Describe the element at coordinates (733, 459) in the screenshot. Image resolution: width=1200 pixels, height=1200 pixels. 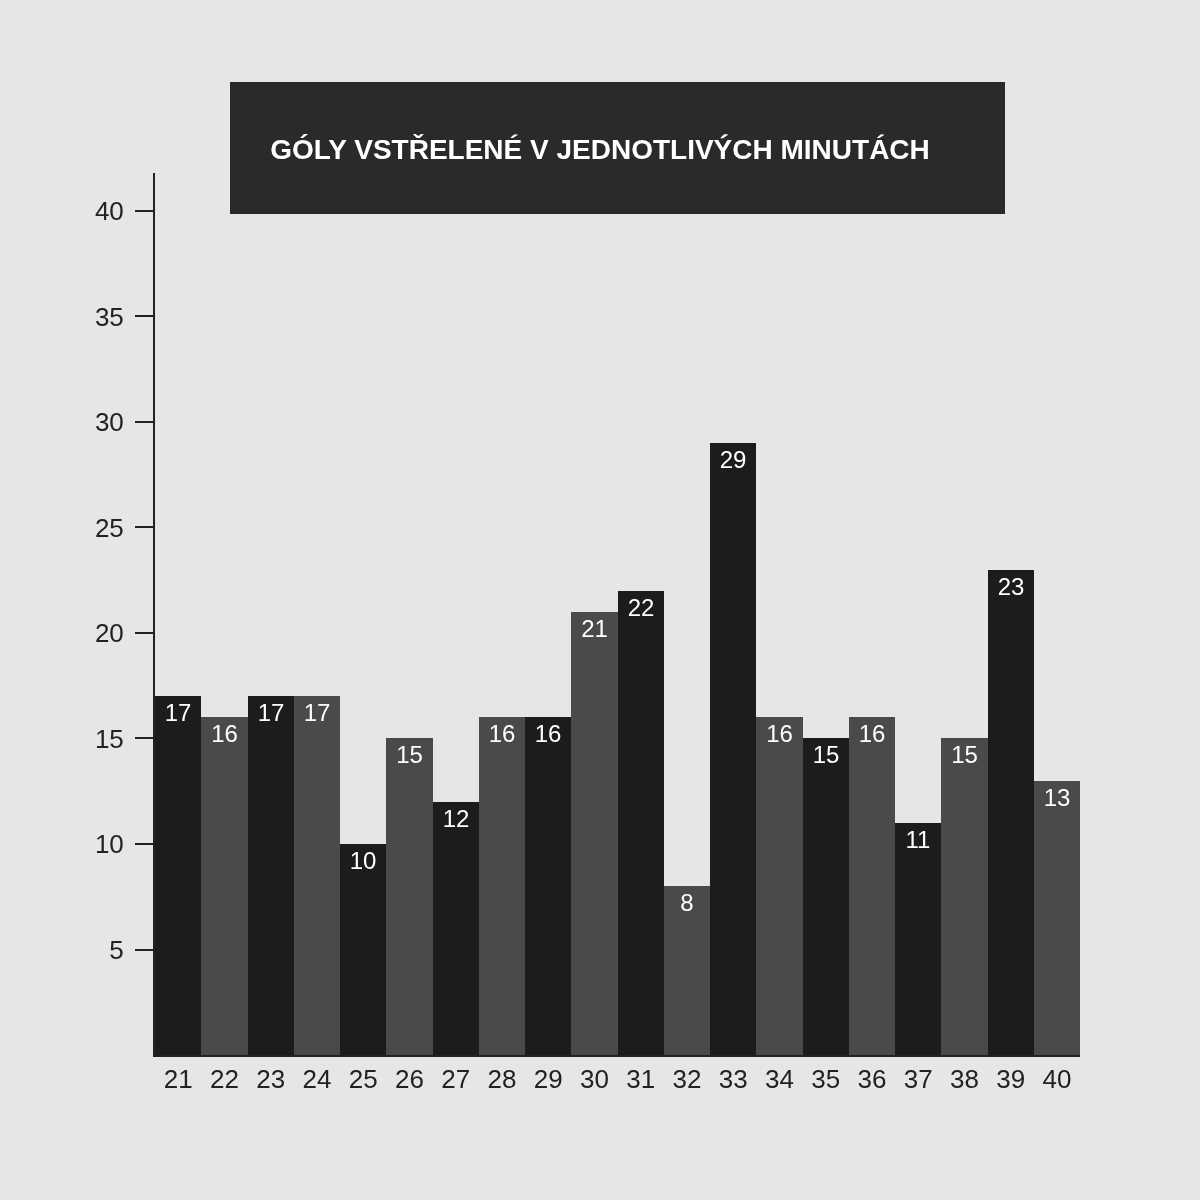
I see `data-label: 29` at that location.